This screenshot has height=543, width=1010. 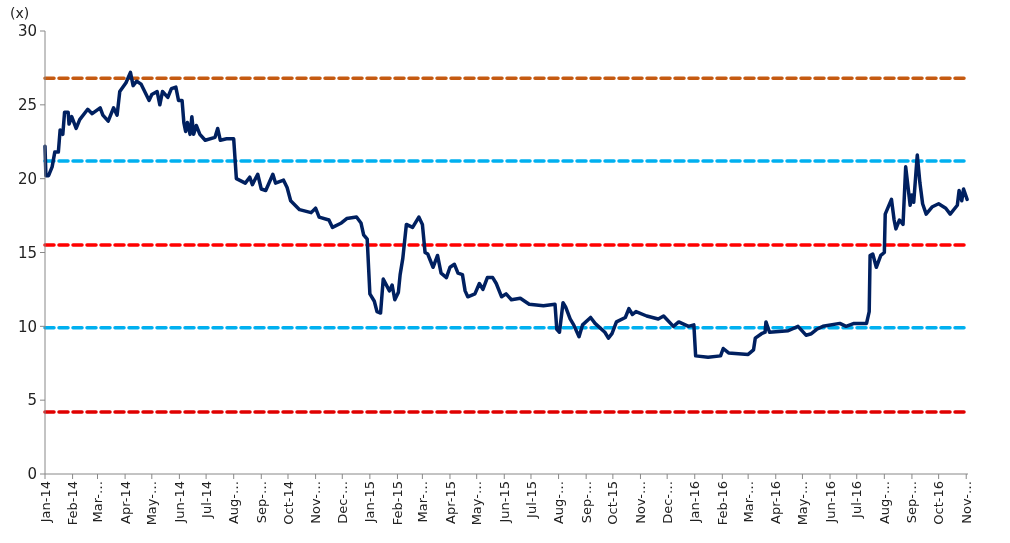 I want to click on x-tick-label: Apr-15, so click(x=450, y=502).